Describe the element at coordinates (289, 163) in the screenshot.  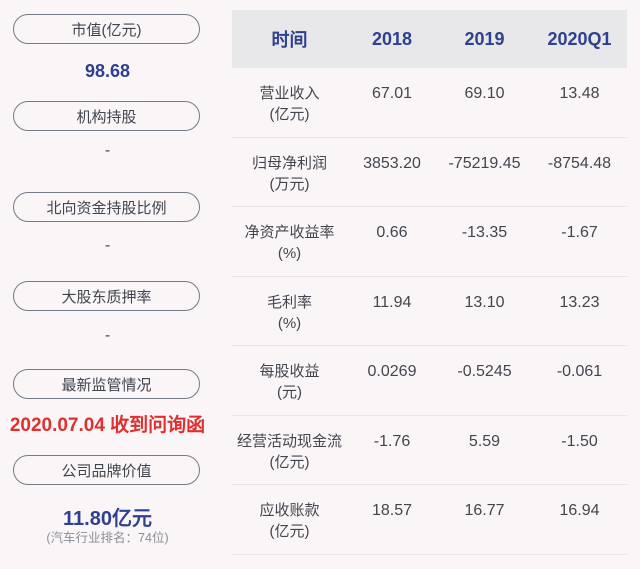
I see `metric-name: 归母净利润` at that location.